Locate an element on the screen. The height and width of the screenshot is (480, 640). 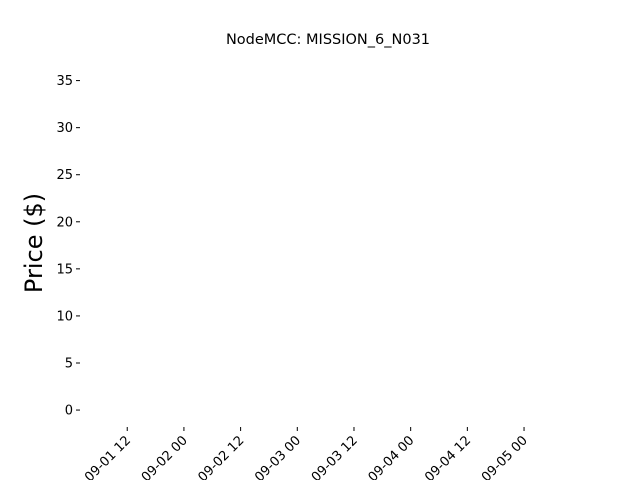
chart-title: NodeMCC: MISSION_6_N031 is located at coordinates (328, 40).